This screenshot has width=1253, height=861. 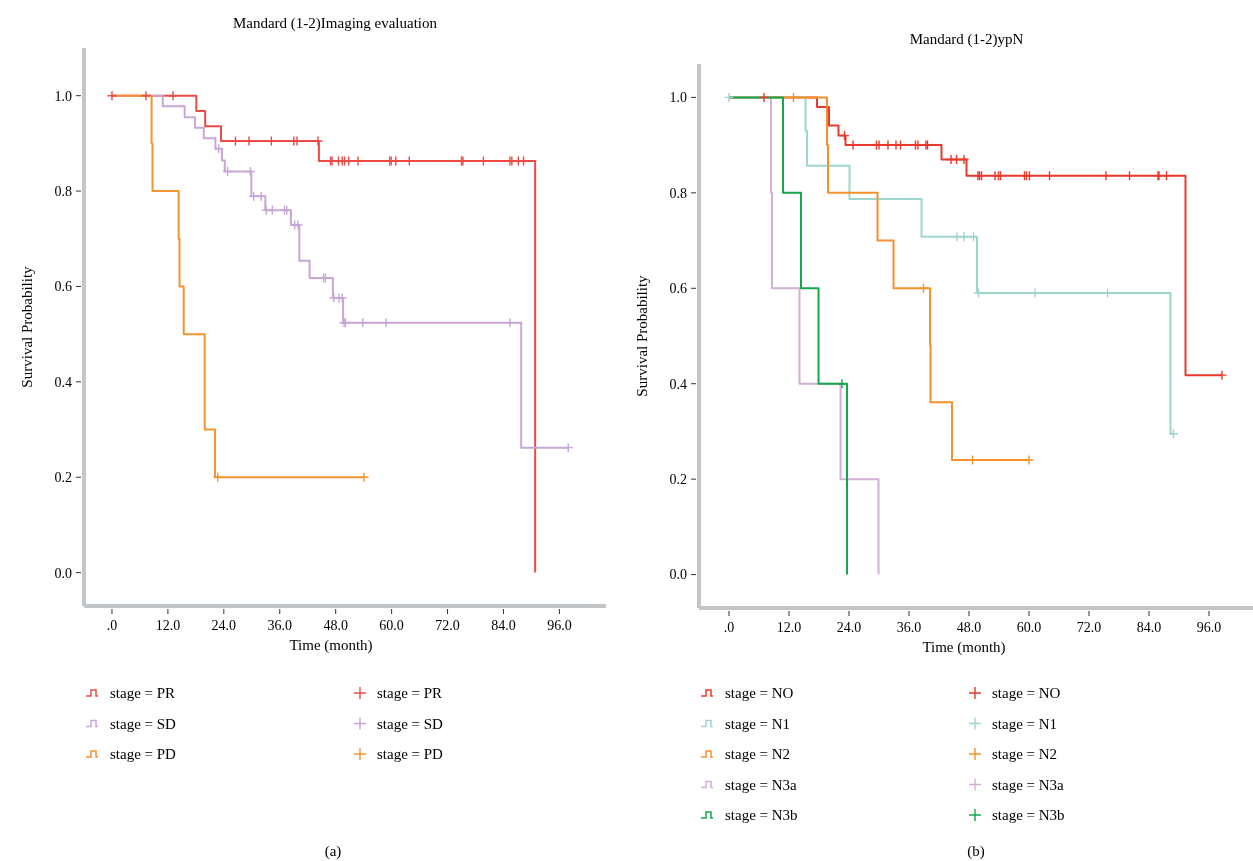 I want to click on chart-title: Mandard (1-2)ypN, so click(x=966, y=39).